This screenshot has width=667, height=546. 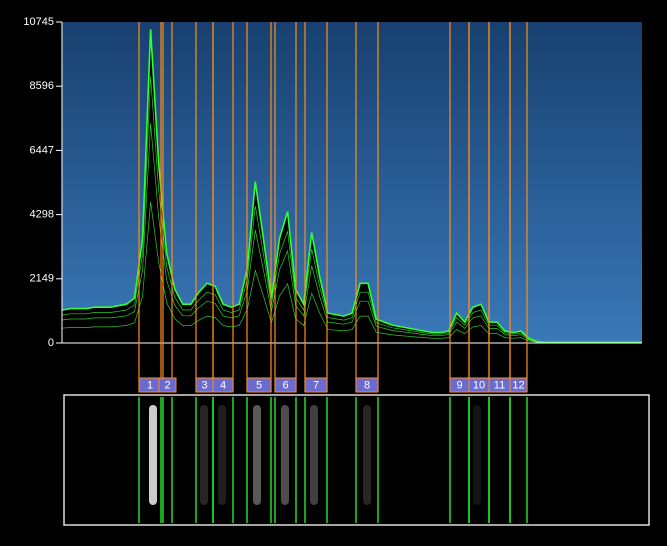 I want to click on lane-label: 8, so click(x=367, y=385).